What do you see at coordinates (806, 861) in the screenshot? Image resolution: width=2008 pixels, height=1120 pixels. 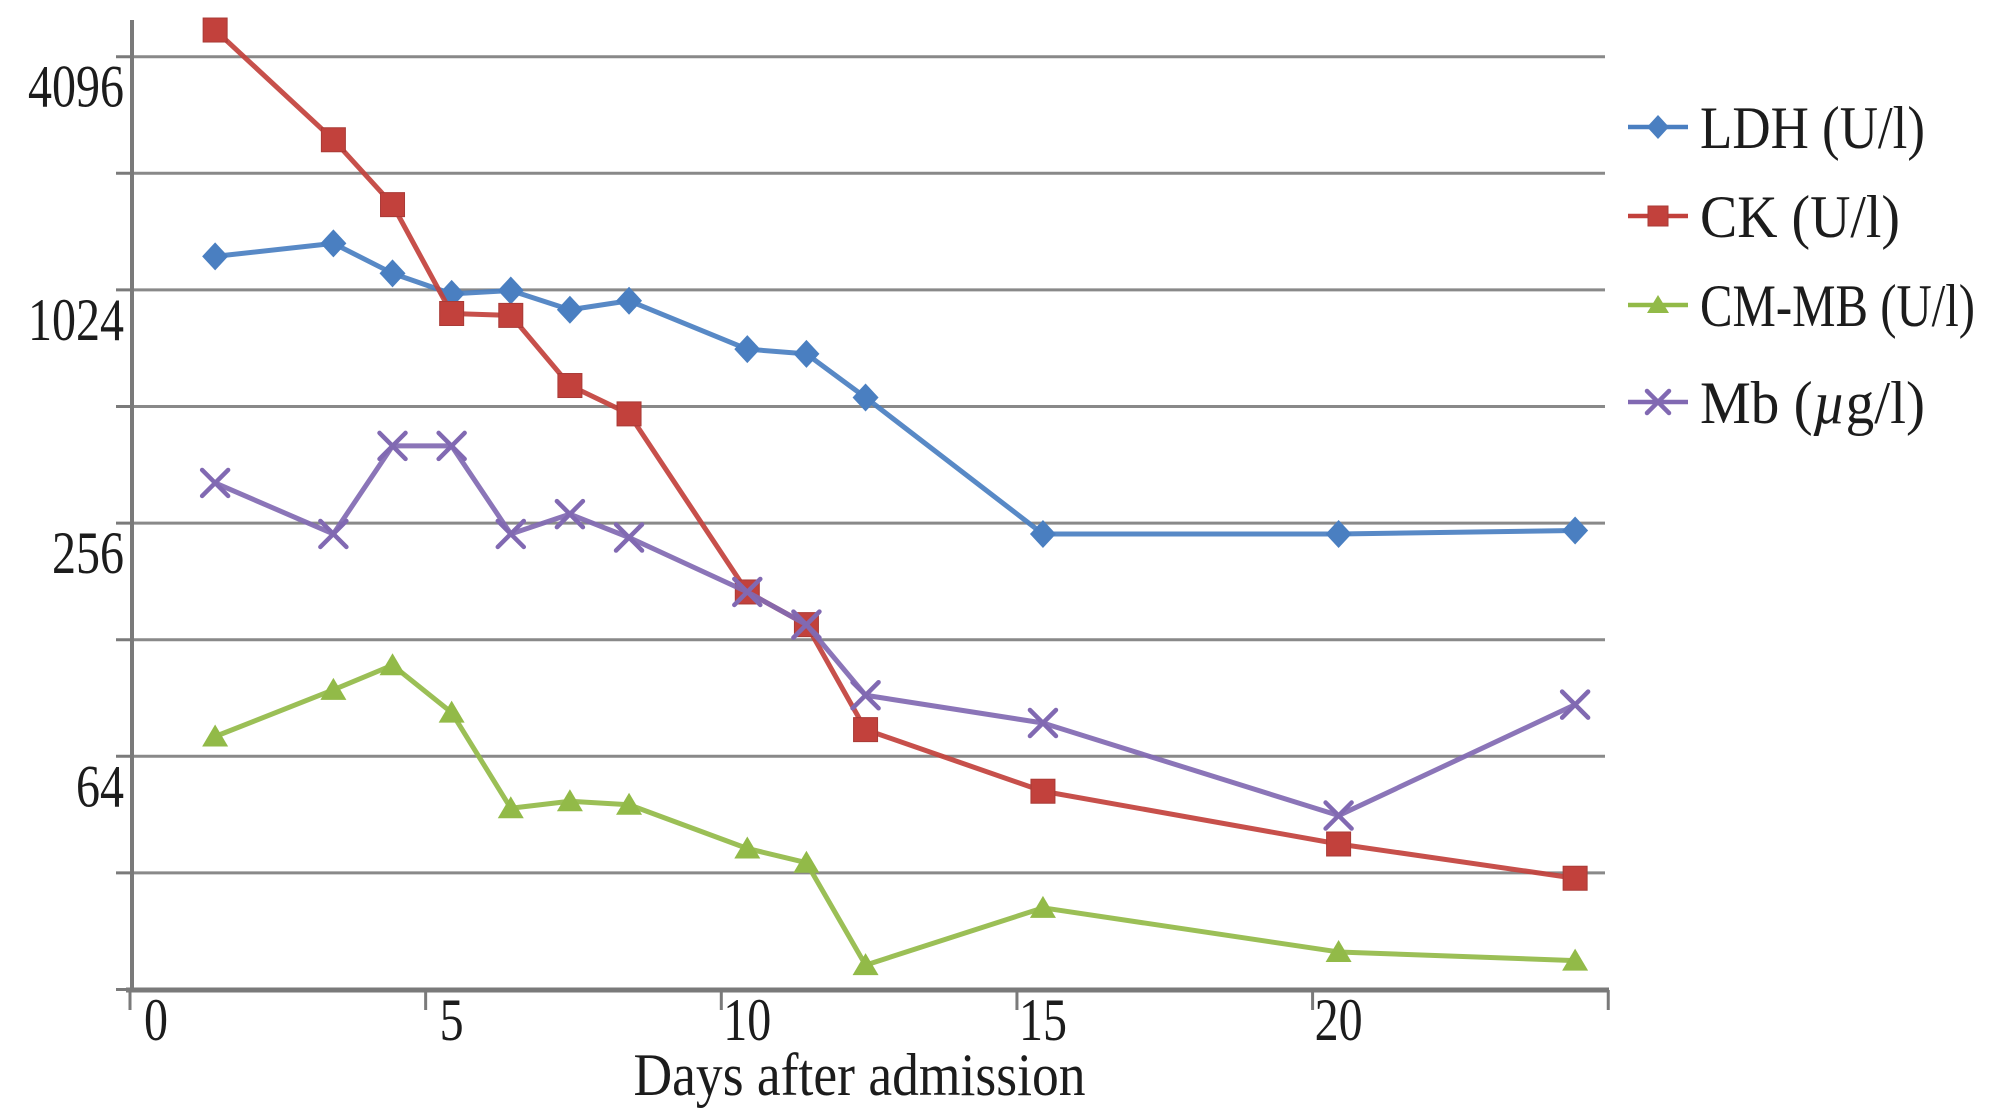 I see `marker-cm-mb-u-l-day11` at bounding box center [806, 861].